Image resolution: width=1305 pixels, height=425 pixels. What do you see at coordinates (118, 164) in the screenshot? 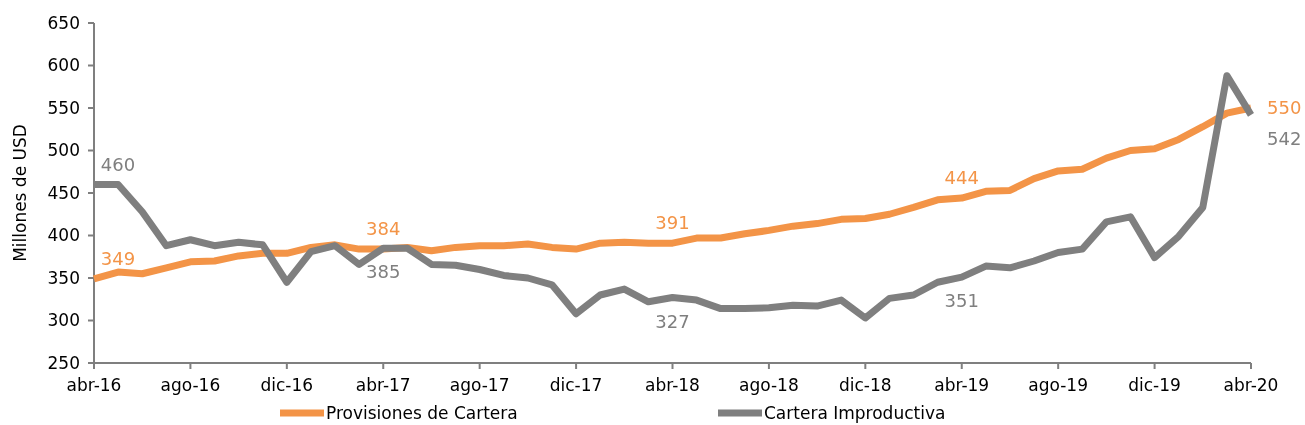
I see `data-label: 460` at bounding box center [118, 164].